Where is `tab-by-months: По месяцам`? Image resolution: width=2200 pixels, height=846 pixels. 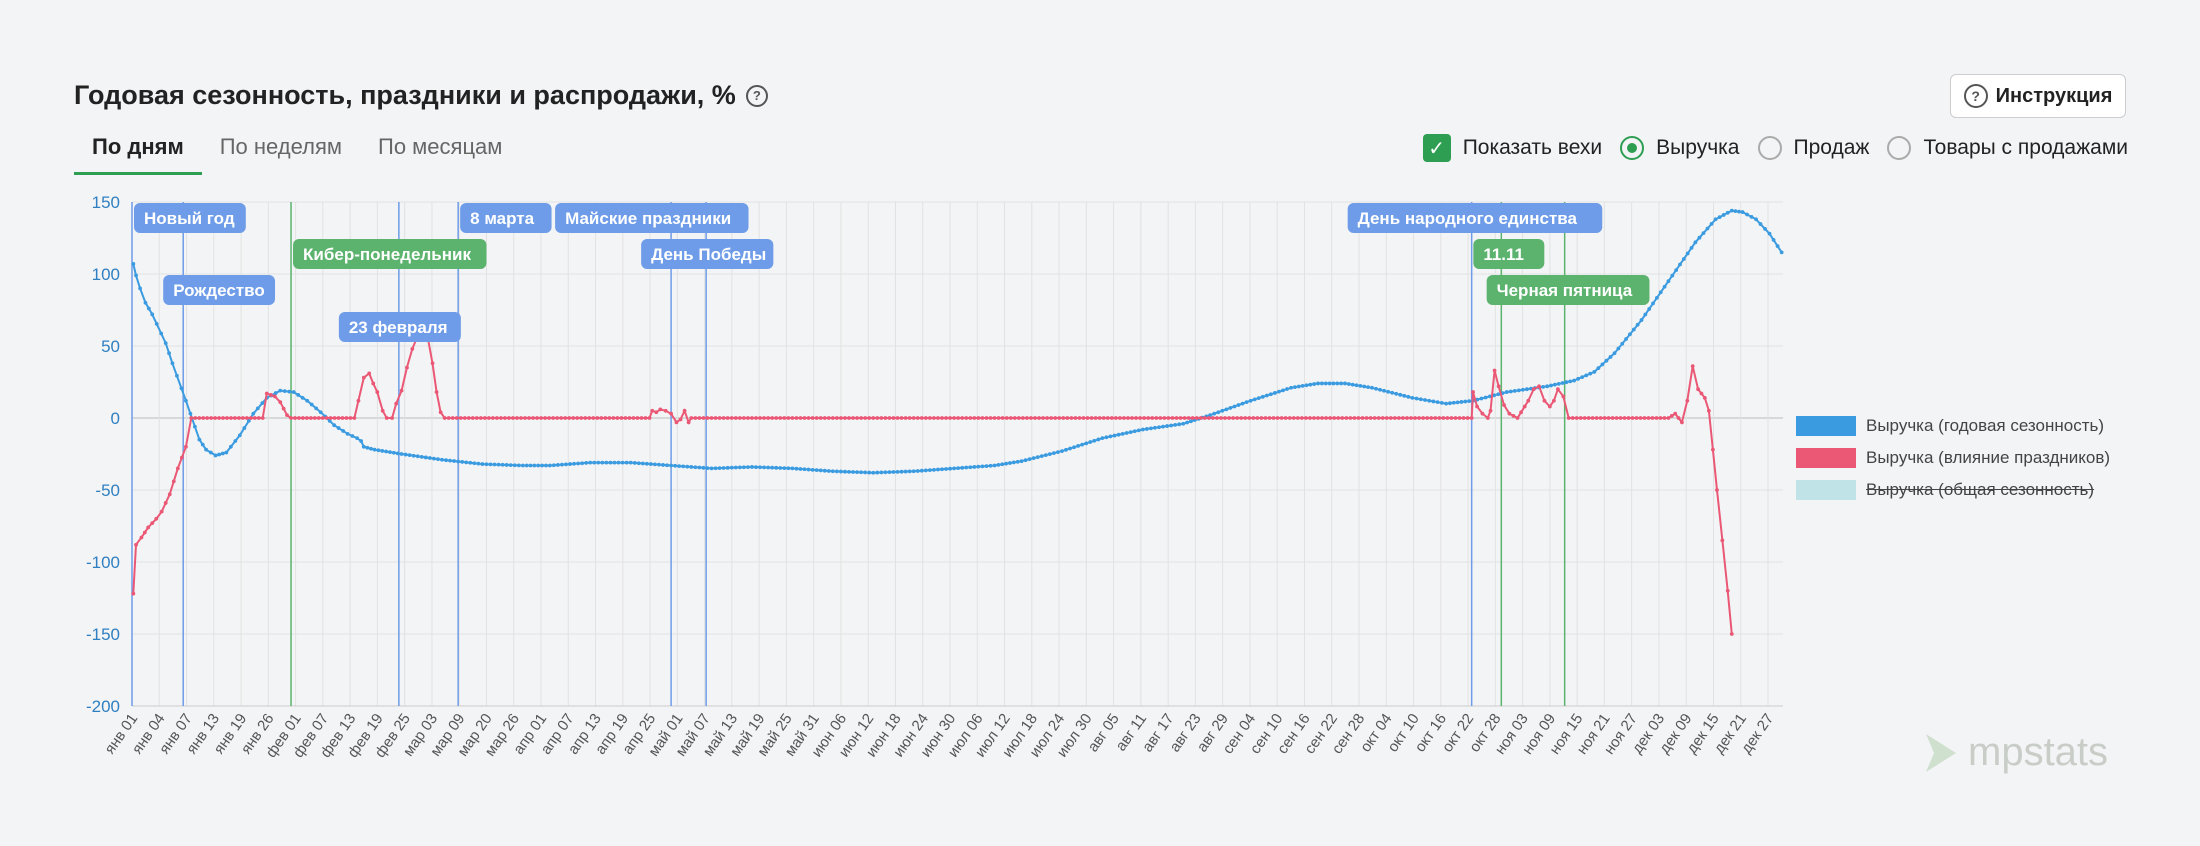
tab-by-months: По месяцам is located at coordinates (440, 146).